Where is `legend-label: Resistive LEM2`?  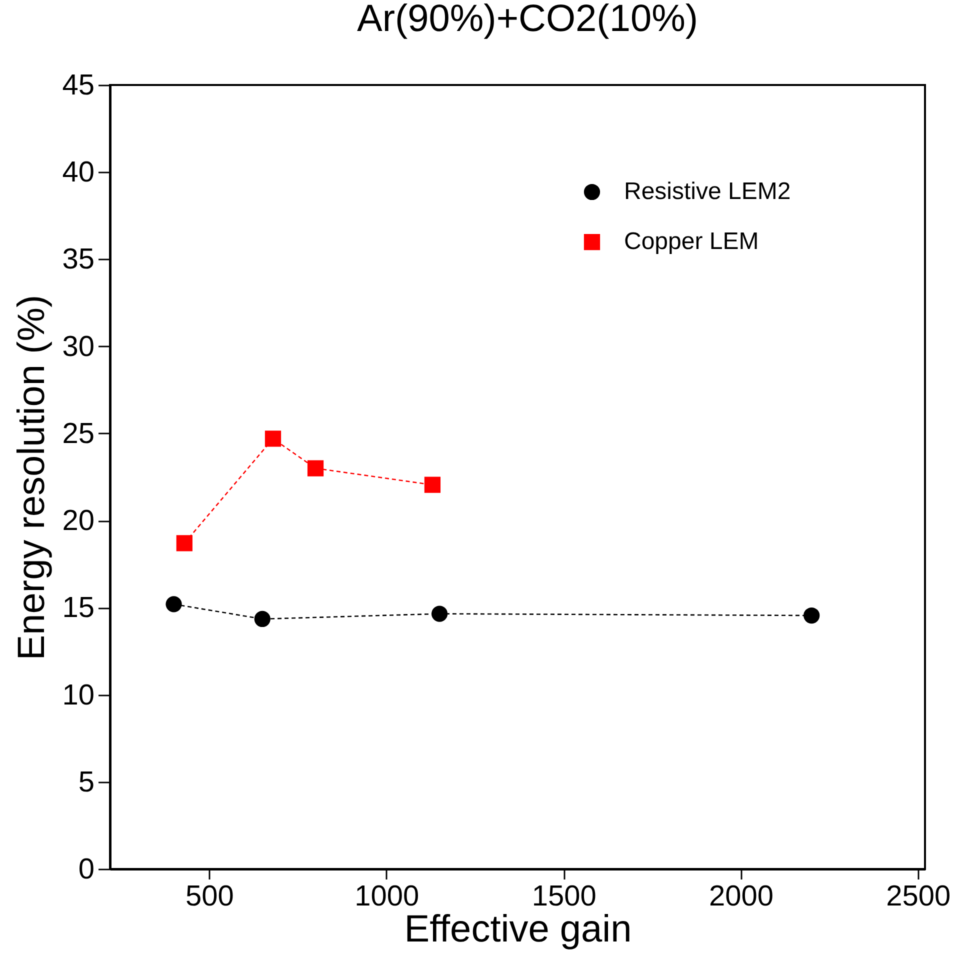 legend-label: Resistive LEM2 is located at coordinates (707, 191).